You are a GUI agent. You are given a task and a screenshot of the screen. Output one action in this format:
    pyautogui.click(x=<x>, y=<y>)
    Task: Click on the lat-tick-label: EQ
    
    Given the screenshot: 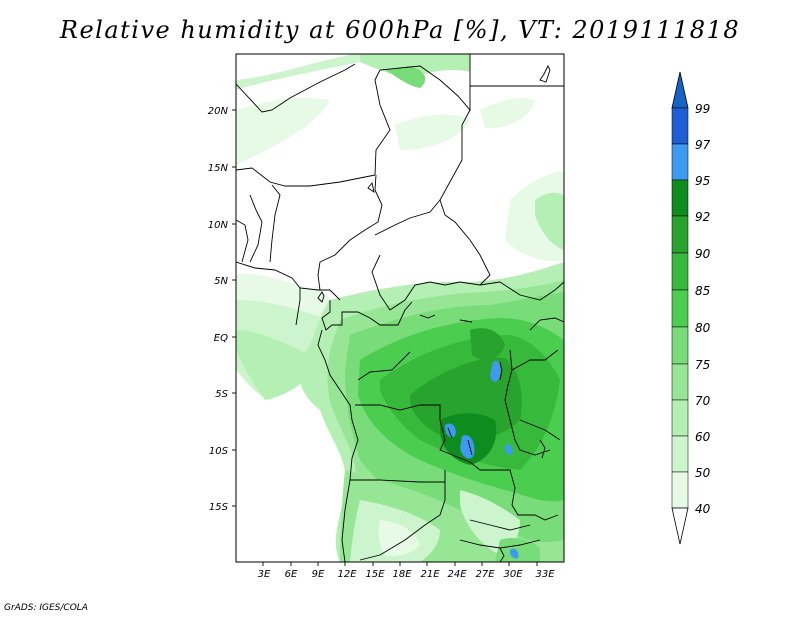 What is the action you would take?
    pyautogui.click(x=221, y=338)
    